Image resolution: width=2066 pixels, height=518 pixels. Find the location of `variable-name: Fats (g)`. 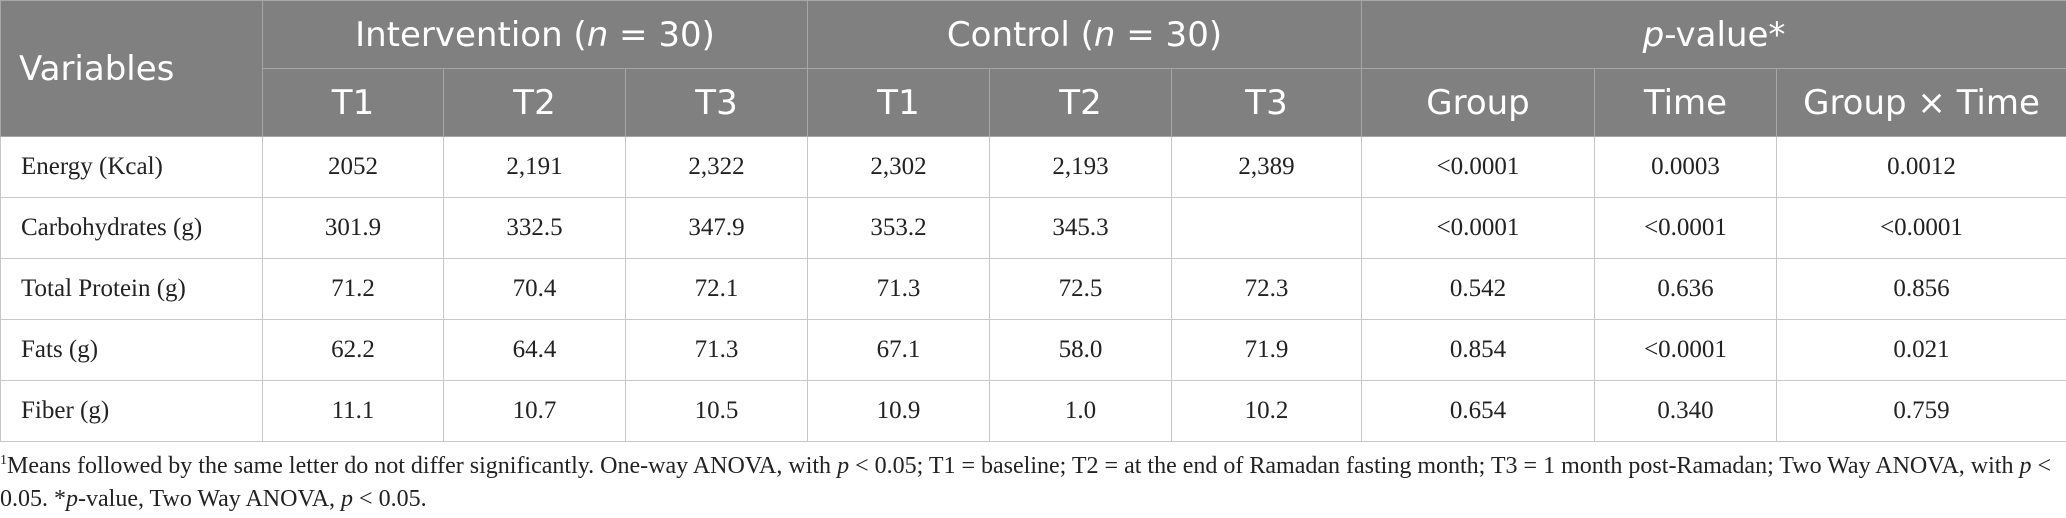

variable-name: Fats (g) is located at coordinates (131, 350).